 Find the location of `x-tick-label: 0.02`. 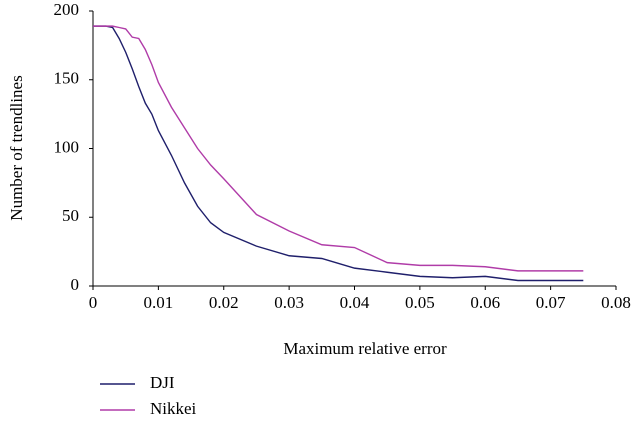

x-tick-label: 0.02 is located at coordinates (224, 302).